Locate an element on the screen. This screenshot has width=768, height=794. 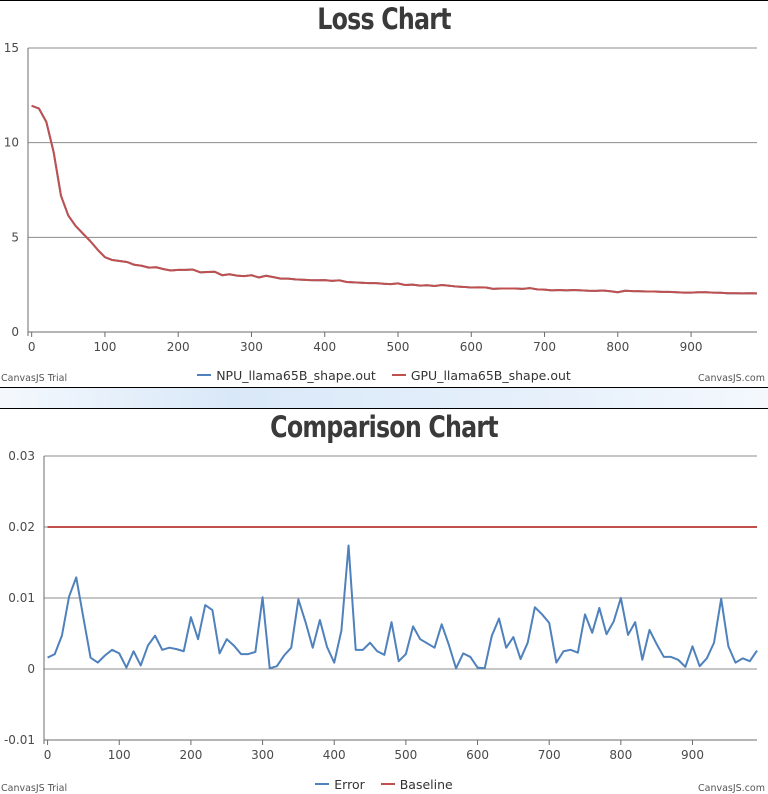
legend-swatch-baseline is located at coordinates (387, 783).